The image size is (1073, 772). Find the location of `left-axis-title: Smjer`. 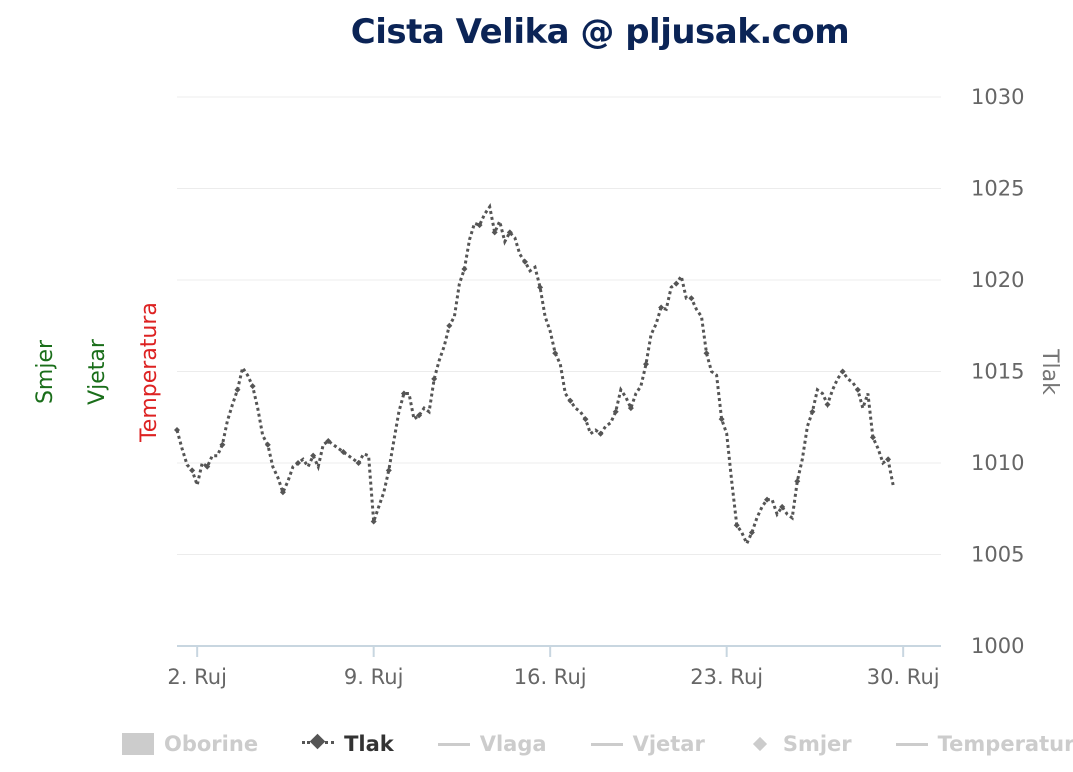

left-axis-title: Smjer is located at coordinates (45, 371).